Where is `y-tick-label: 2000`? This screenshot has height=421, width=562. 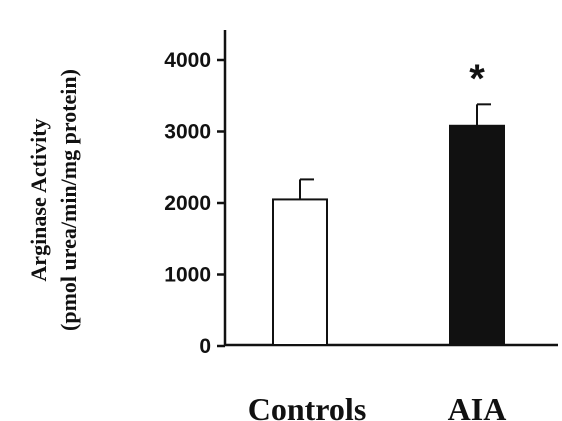 y-tick-label: 2000 is located at coordinates (187, 203).